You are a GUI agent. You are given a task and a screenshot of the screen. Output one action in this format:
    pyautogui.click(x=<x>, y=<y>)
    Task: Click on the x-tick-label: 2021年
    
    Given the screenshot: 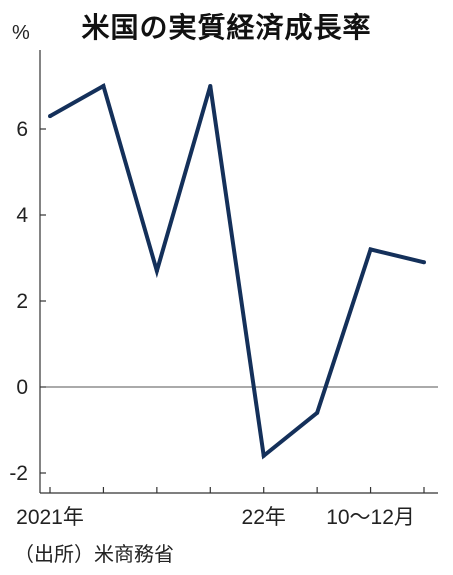 What is the action you would take?
    pyautogui.click(x=50, y=517)
    